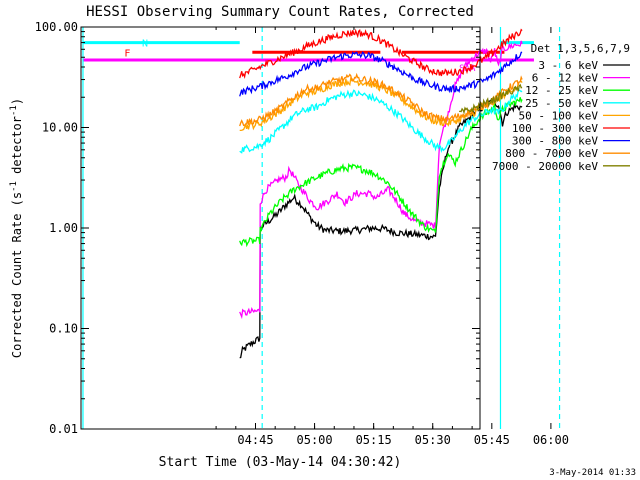 This screenshot has height=480, width=640. What do you see at coordinates (545, 166) in the screenshot?
I see `legend-label: 7000 - 20000 keV` at bounding box center [545, 166].